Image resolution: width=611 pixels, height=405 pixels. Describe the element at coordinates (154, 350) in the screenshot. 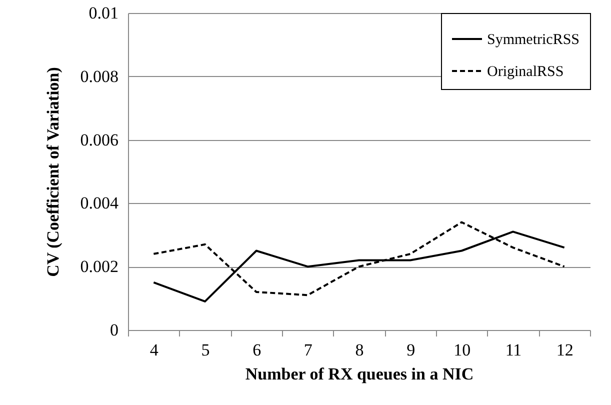

I see `x-tick-label: 4` at that location.